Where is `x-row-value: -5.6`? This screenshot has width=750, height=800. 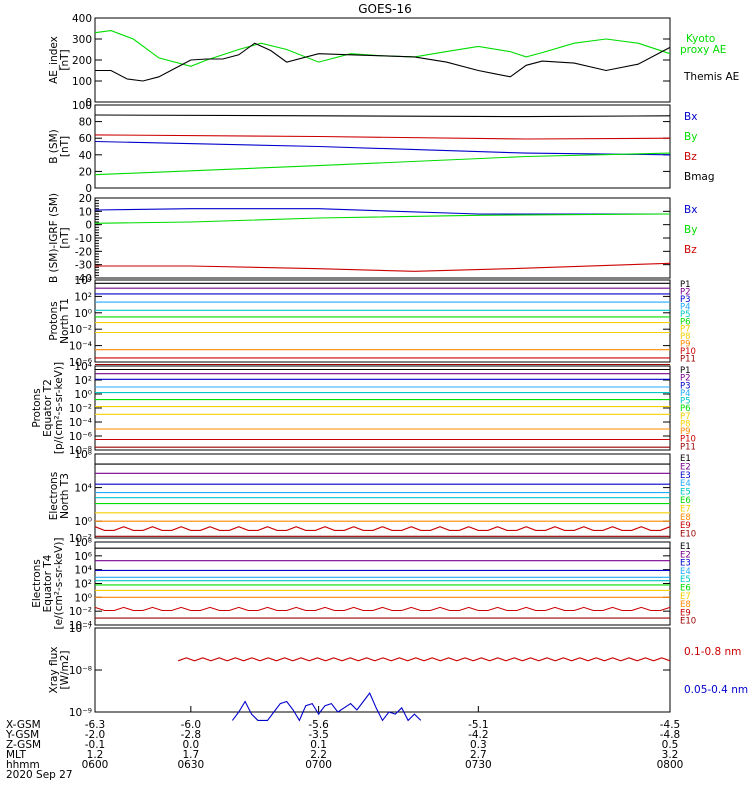
x-row-value: -5.6 is located at coordinates (318, 725).